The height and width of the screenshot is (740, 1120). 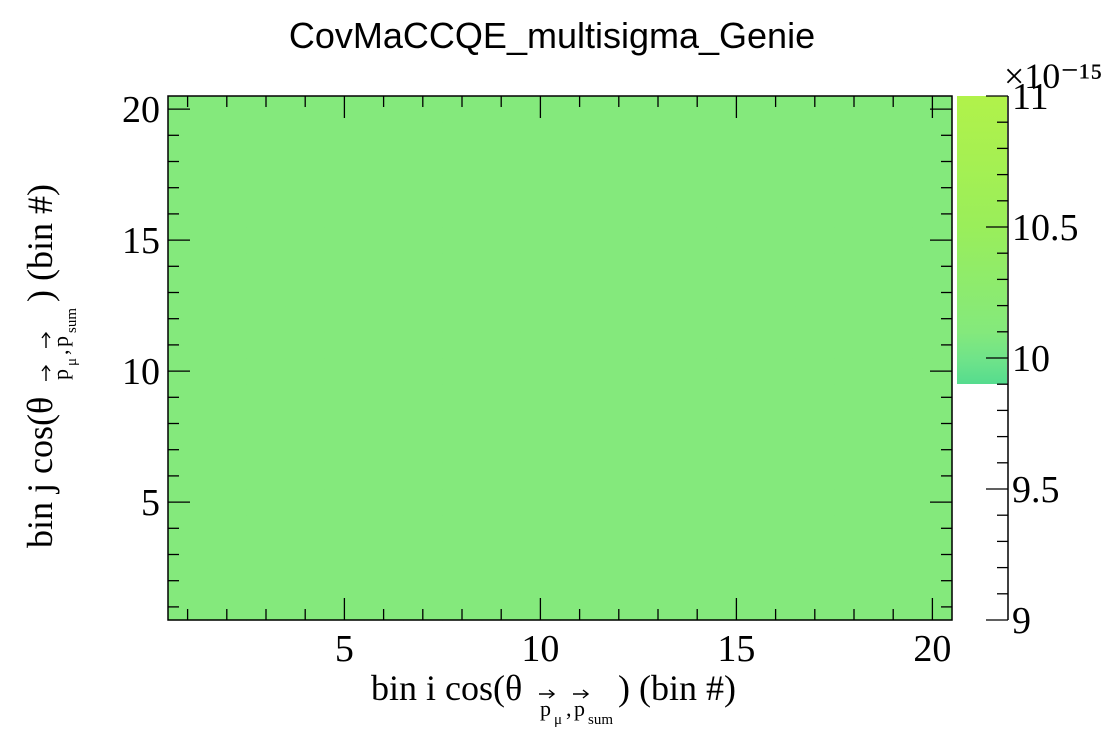 I want to click on x-axis-label-prefix: bin i cos(θ, so click(x=446, y=688).